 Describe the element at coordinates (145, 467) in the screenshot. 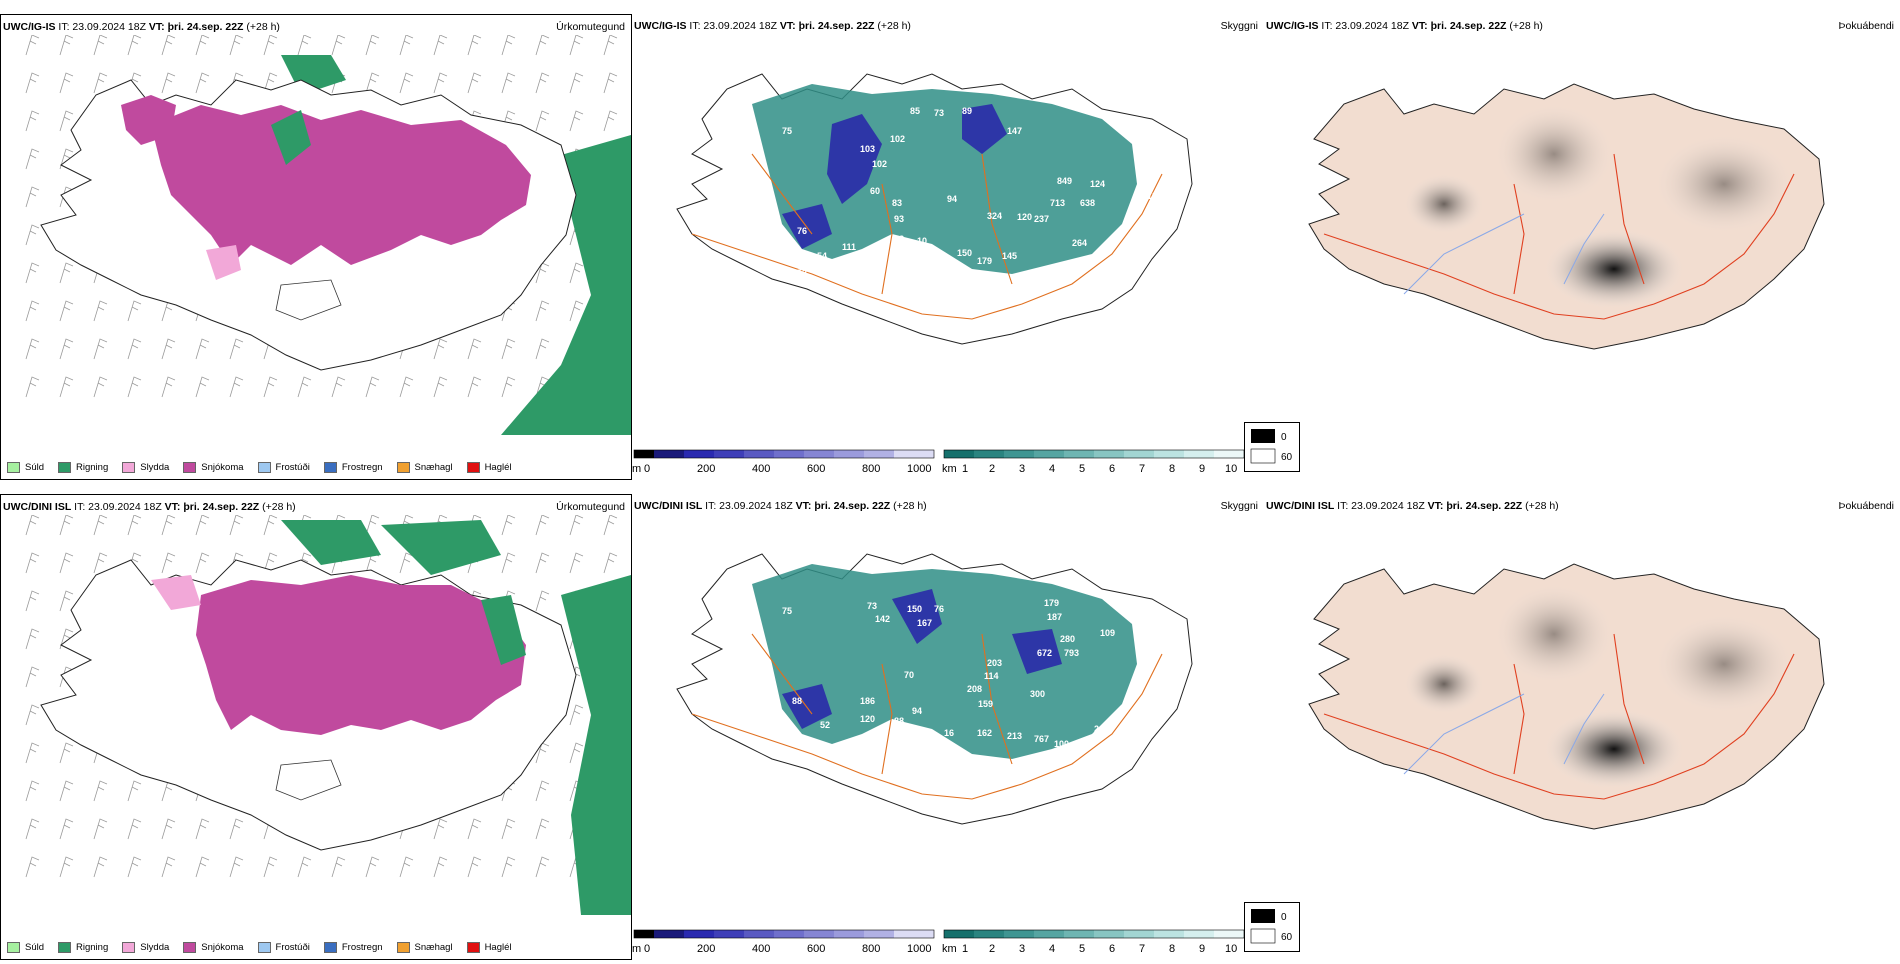

I see `legend-item: Slydda` at that location.